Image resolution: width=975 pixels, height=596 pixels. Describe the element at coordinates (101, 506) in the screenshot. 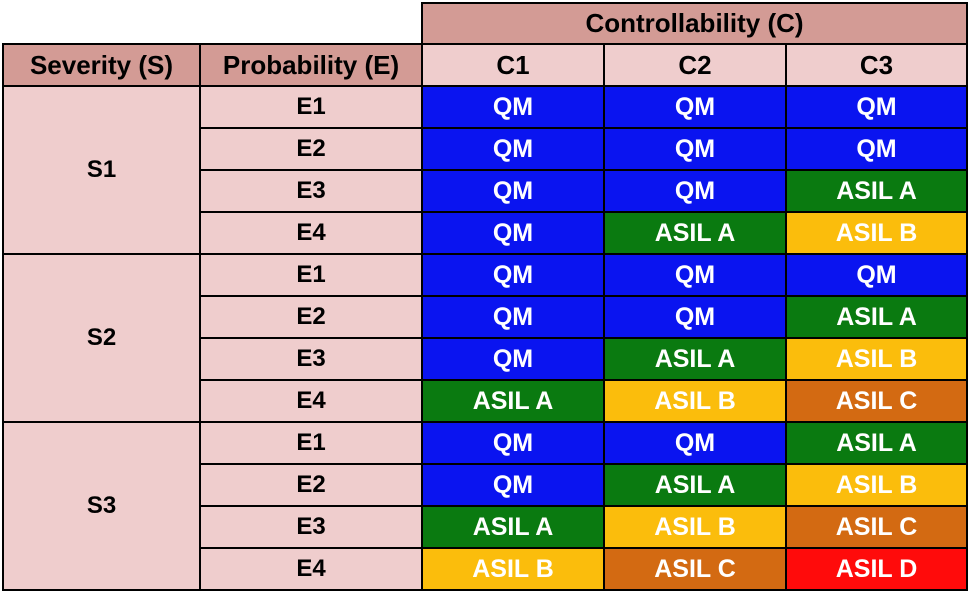

I see `severity-level-s3: S3` at that location.